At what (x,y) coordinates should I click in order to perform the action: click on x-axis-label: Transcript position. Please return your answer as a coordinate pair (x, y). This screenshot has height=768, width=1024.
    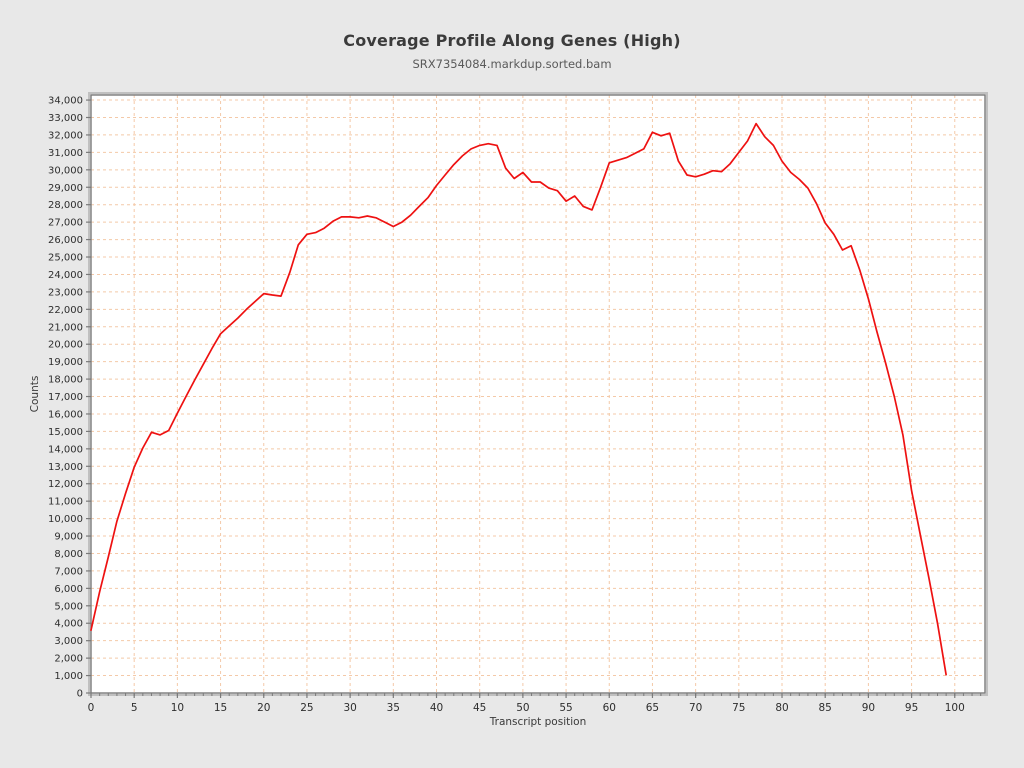
    Looking at the image, I should click on (537, 722).